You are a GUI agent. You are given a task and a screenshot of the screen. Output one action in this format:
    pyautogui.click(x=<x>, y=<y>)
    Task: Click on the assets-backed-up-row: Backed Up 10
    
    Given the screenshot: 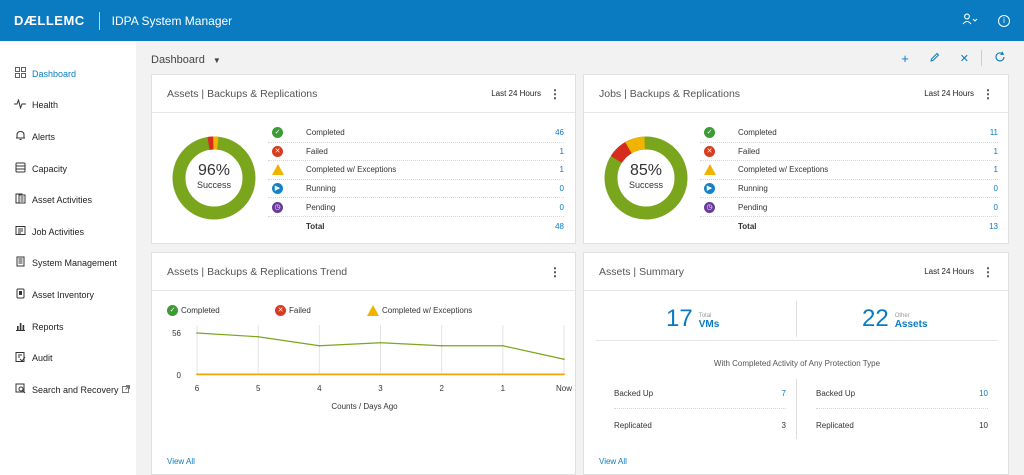 What is the action you would take?
    pyautogui.click(x=902, y=394)
    